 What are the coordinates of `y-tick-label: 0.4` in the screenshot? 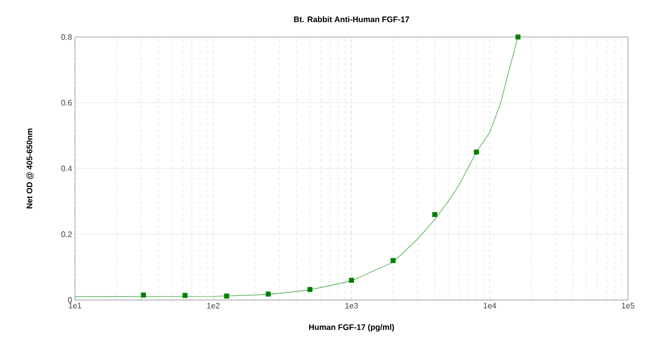 It's located at (66, 169).